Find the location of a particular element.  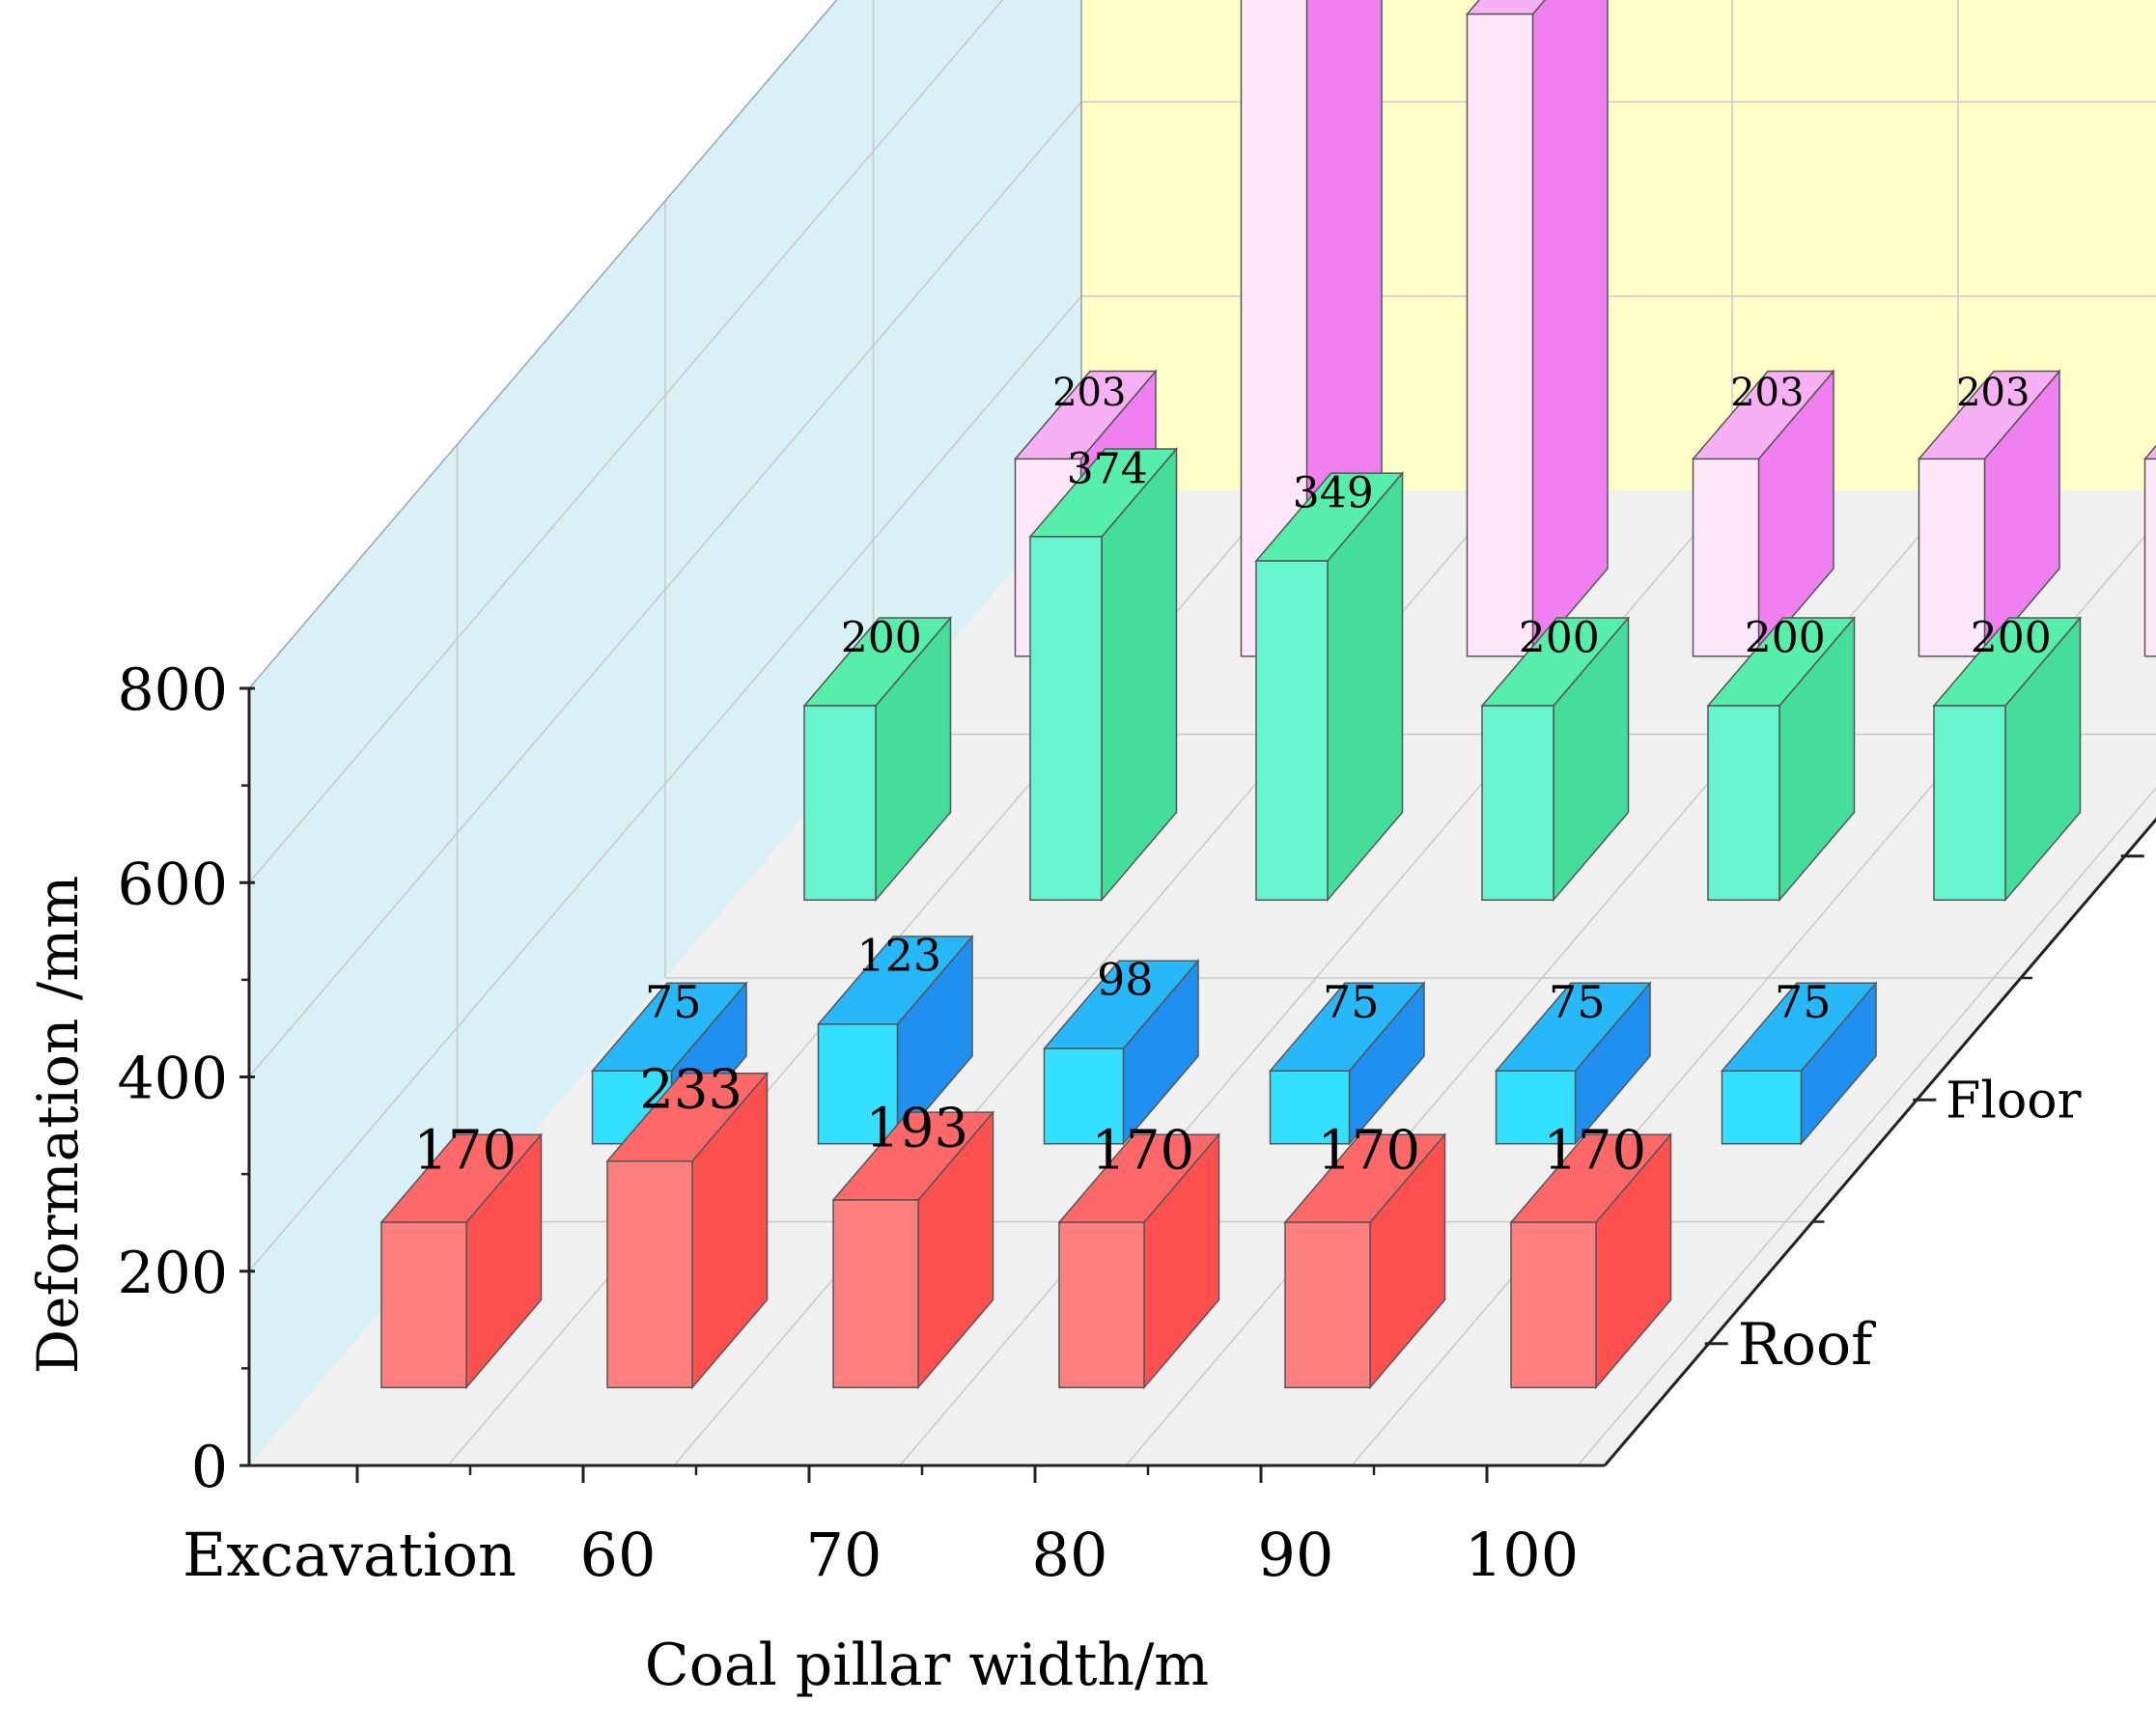

bar-value-label: 123 is located at coordinates (899, 955).